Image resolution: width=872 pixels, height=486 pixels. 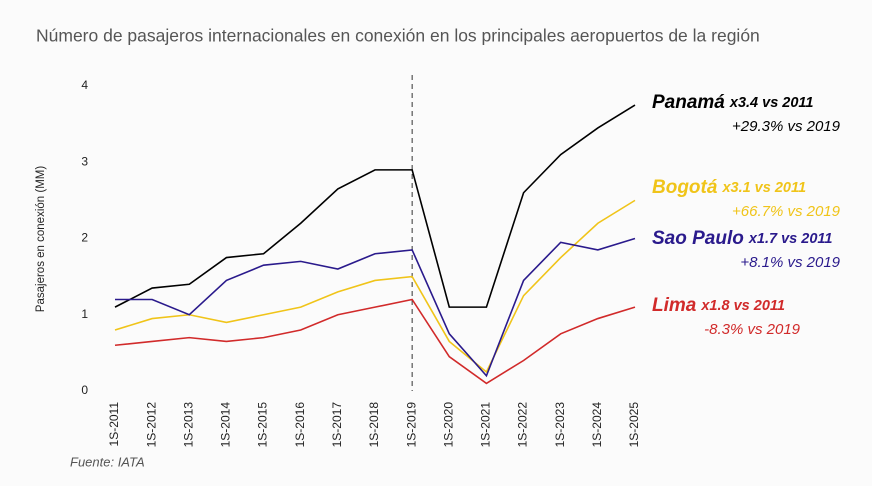 I want to click on y-tick-label: 1, so click(x=84, y=314).